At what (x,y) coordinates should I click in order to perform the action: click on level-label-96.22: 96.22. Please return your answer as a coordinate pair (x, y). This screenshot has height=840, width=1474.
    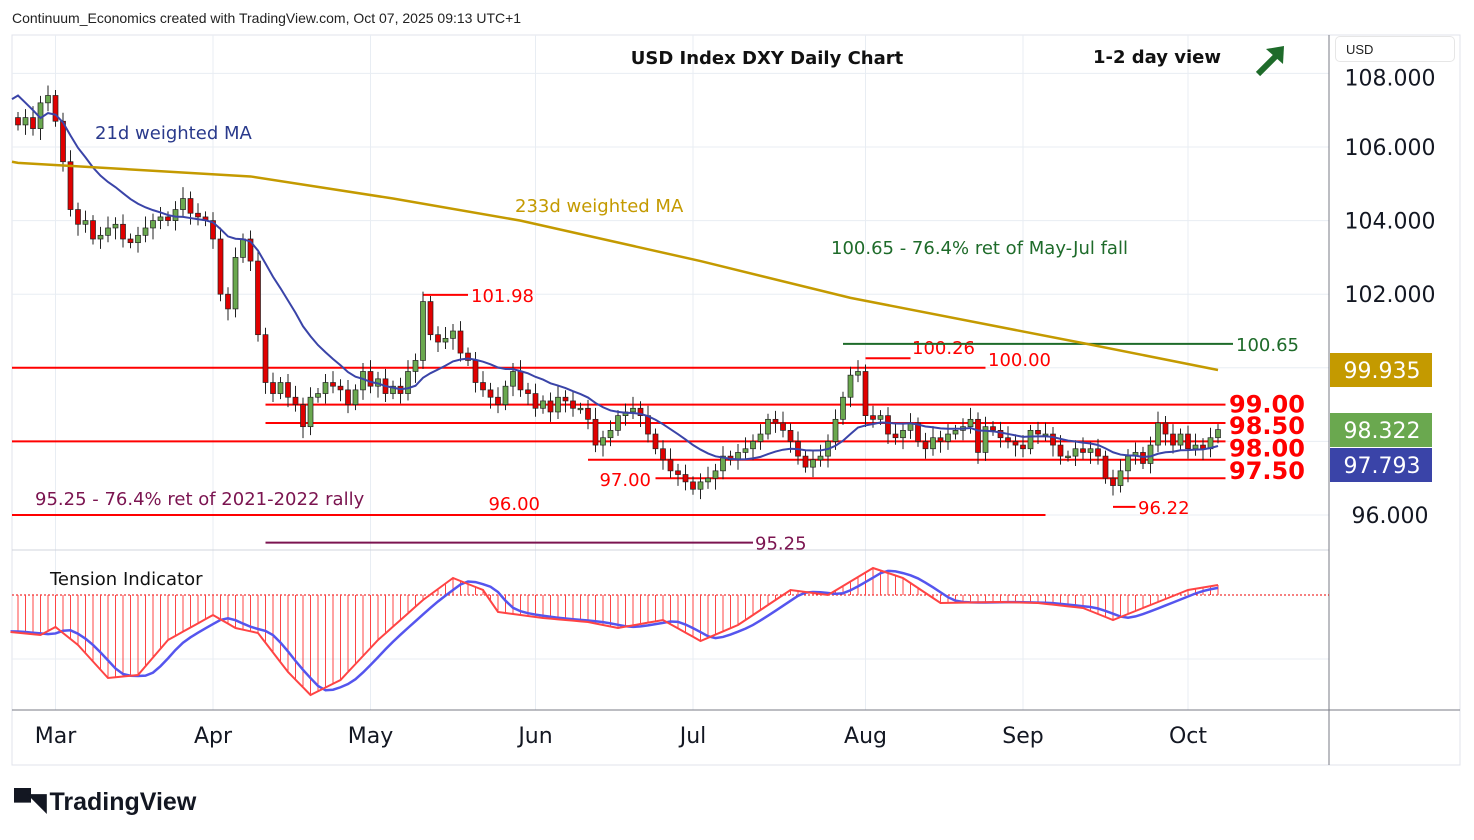
    Looking at the image, I should click on (1164, 508).